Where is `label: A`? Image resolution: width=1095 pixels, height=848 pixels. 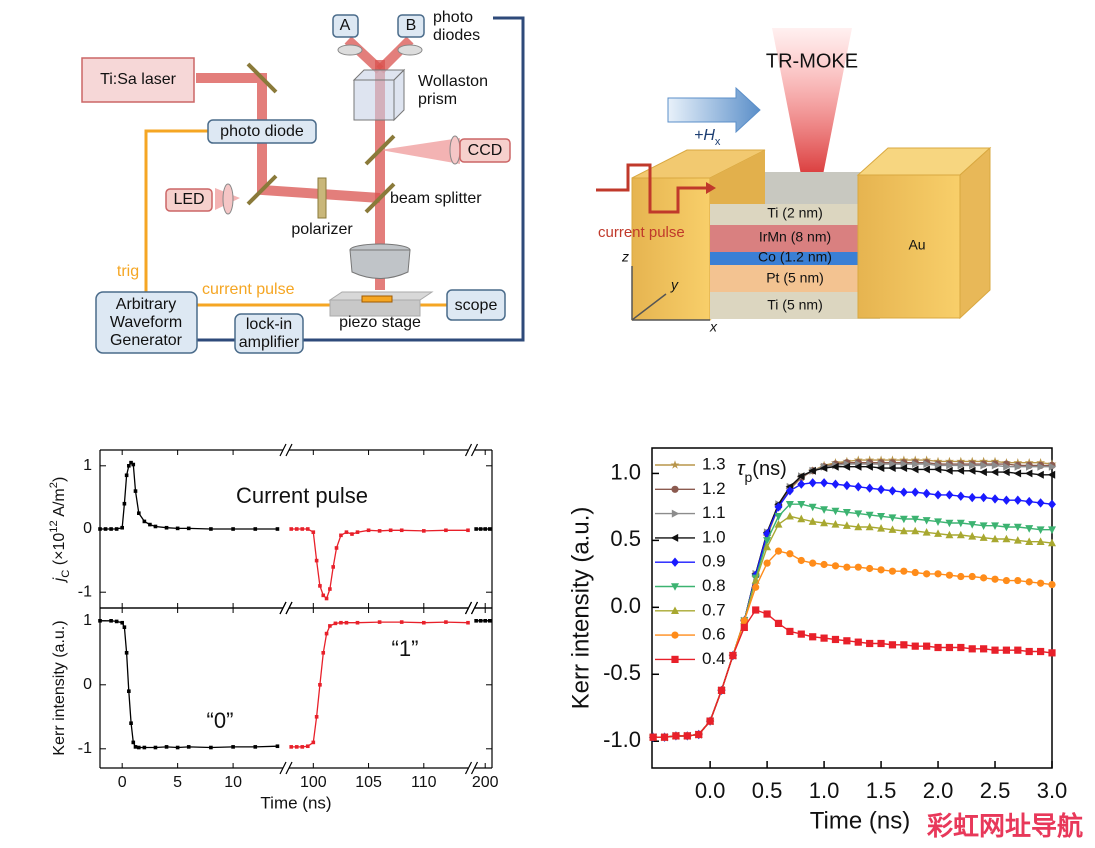
label: A is located at coordinates (345, 25).